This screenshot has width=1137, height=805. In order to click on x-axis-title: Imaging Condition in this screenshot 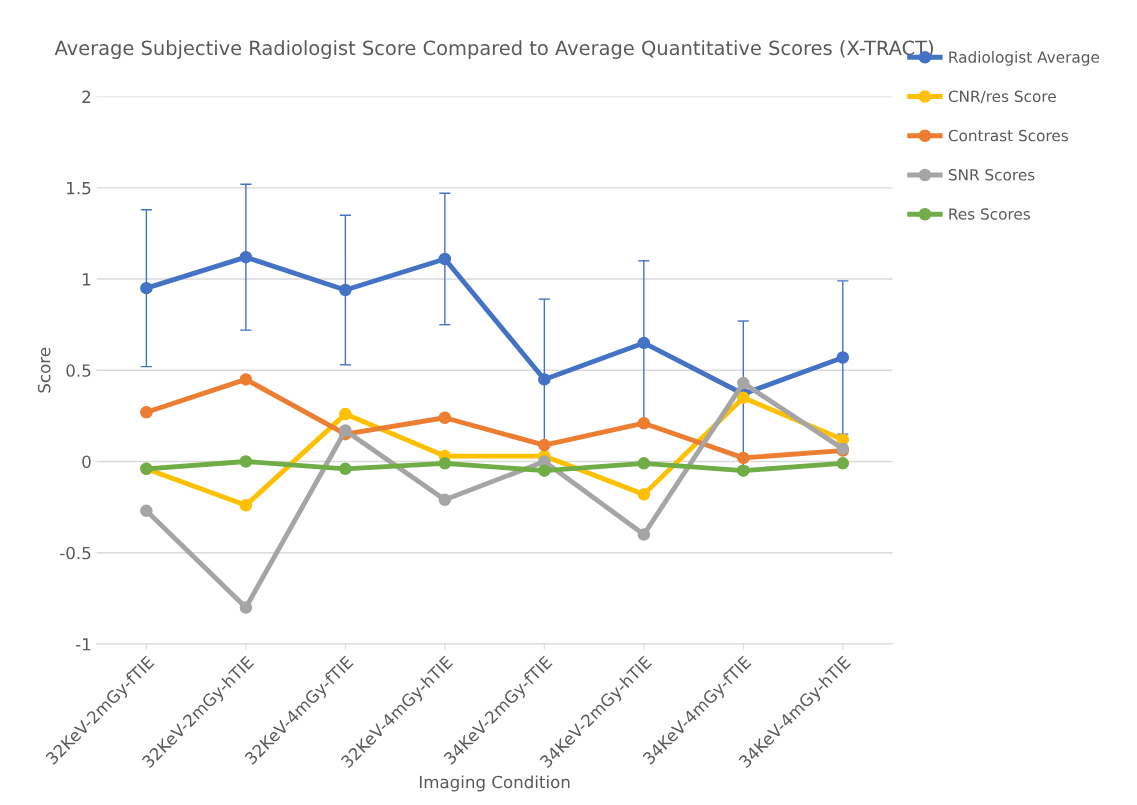, I will do `click(494, 783)`.